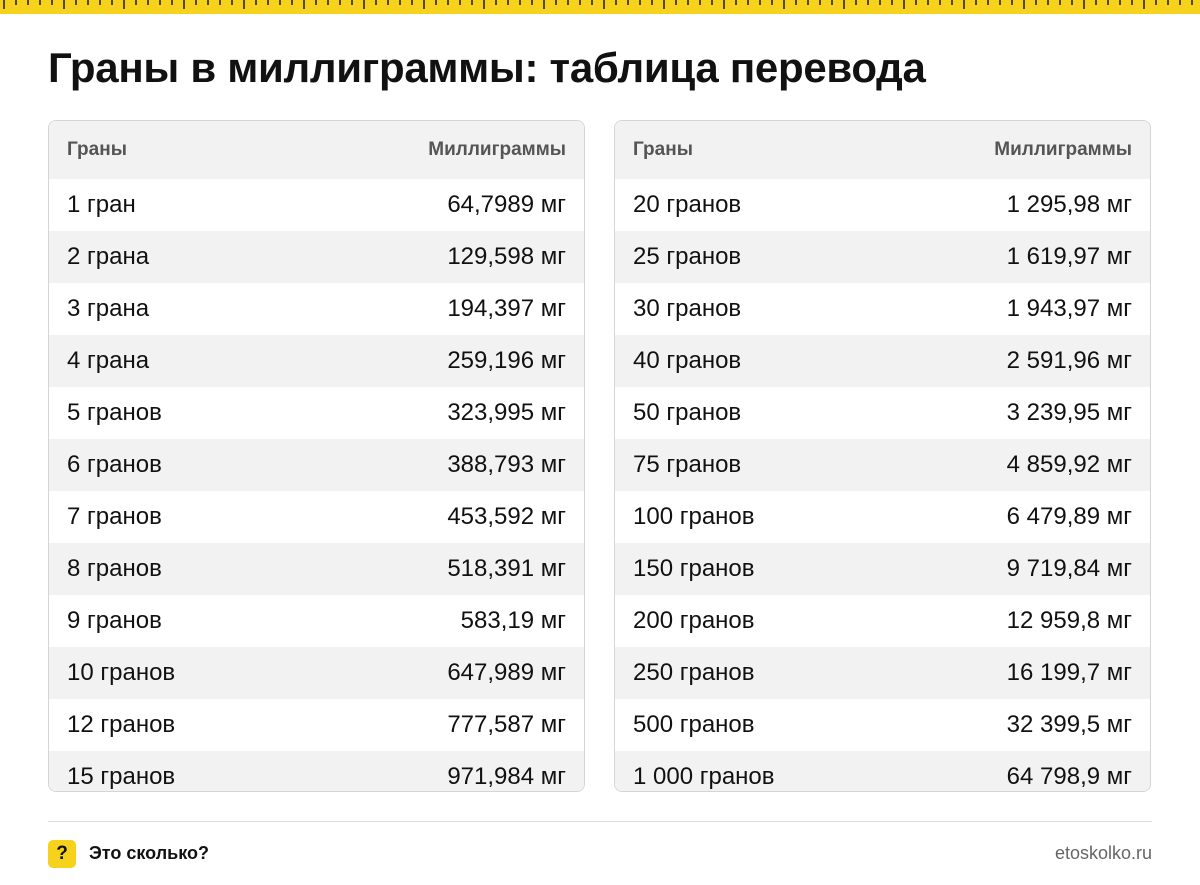 This screenshot has height=885, width=1200. Describe the element at coordinates (882, 309) in the screenshot. I see `table-row: 30 гранов 1 943,97 мг` at that location.